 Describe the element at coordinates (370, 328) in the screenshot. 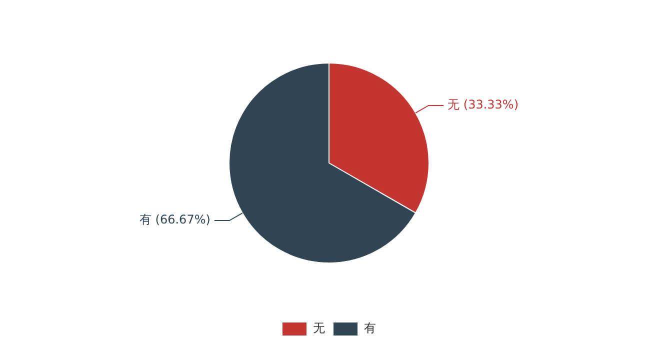

I see `legend-label: 有` at that location.